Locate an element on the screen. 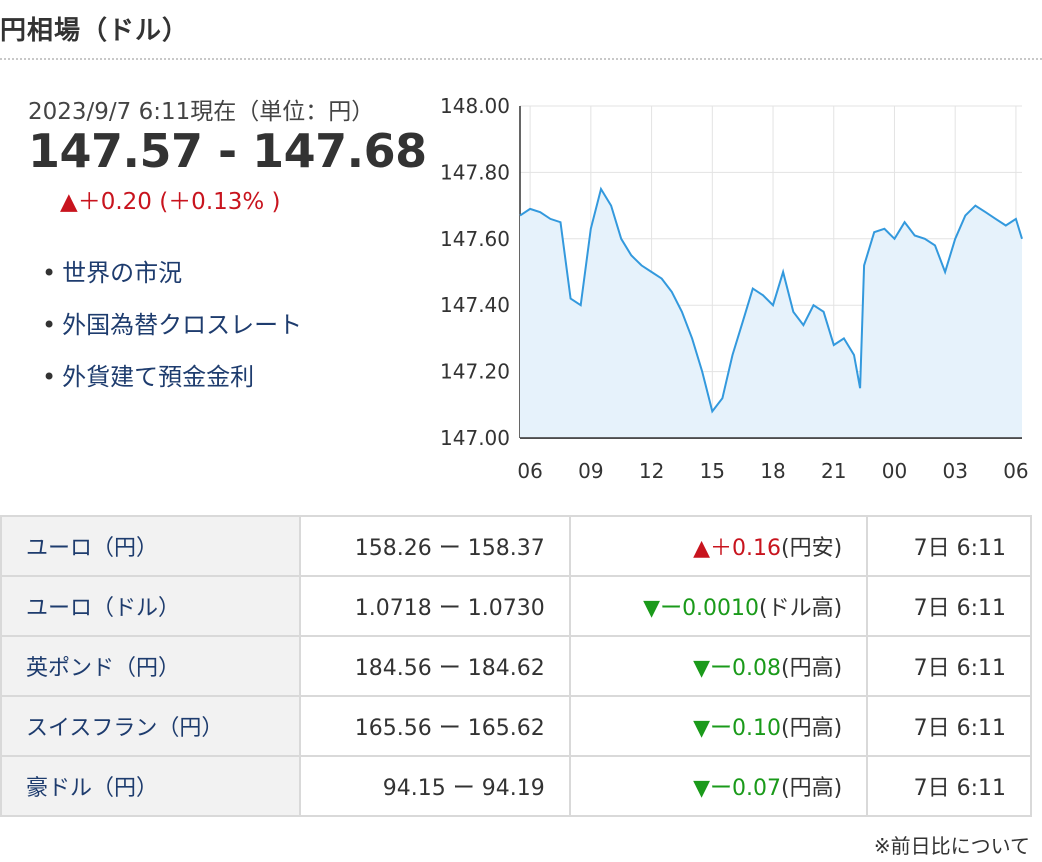 The image size is (1042, 862). rate-change: ▲＋0.16(円安) is located at coordinates (718, 546).